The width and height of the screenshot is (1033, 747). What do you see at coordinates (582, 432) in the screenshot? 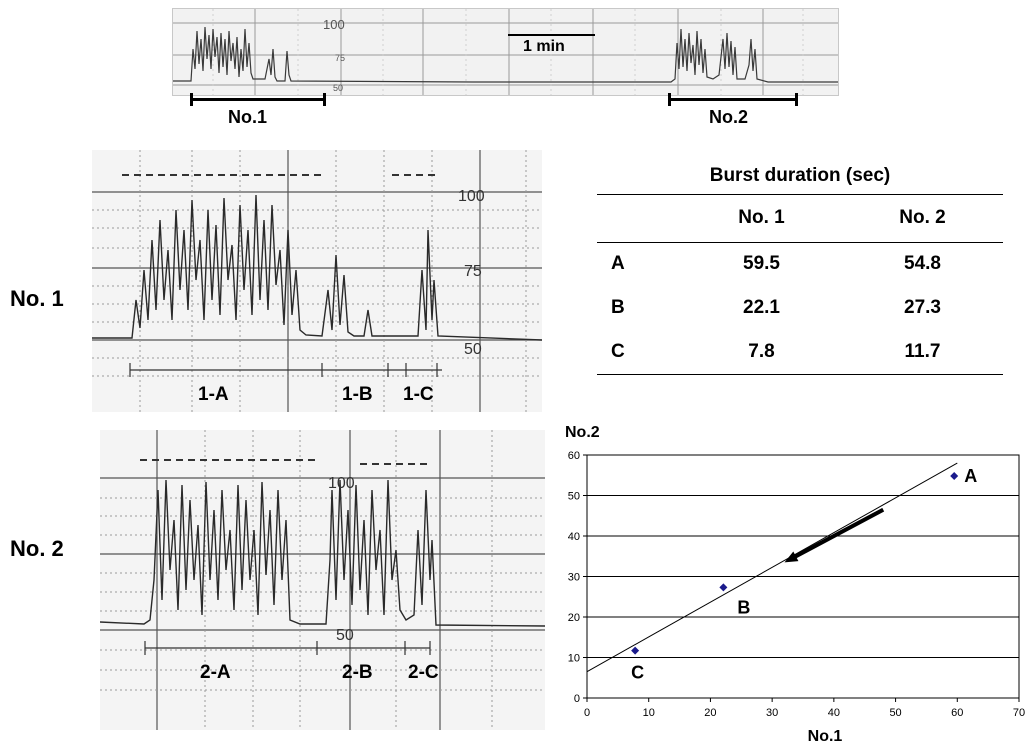
I see `y-axis-label: No.2` at bounding box center [582, 432].